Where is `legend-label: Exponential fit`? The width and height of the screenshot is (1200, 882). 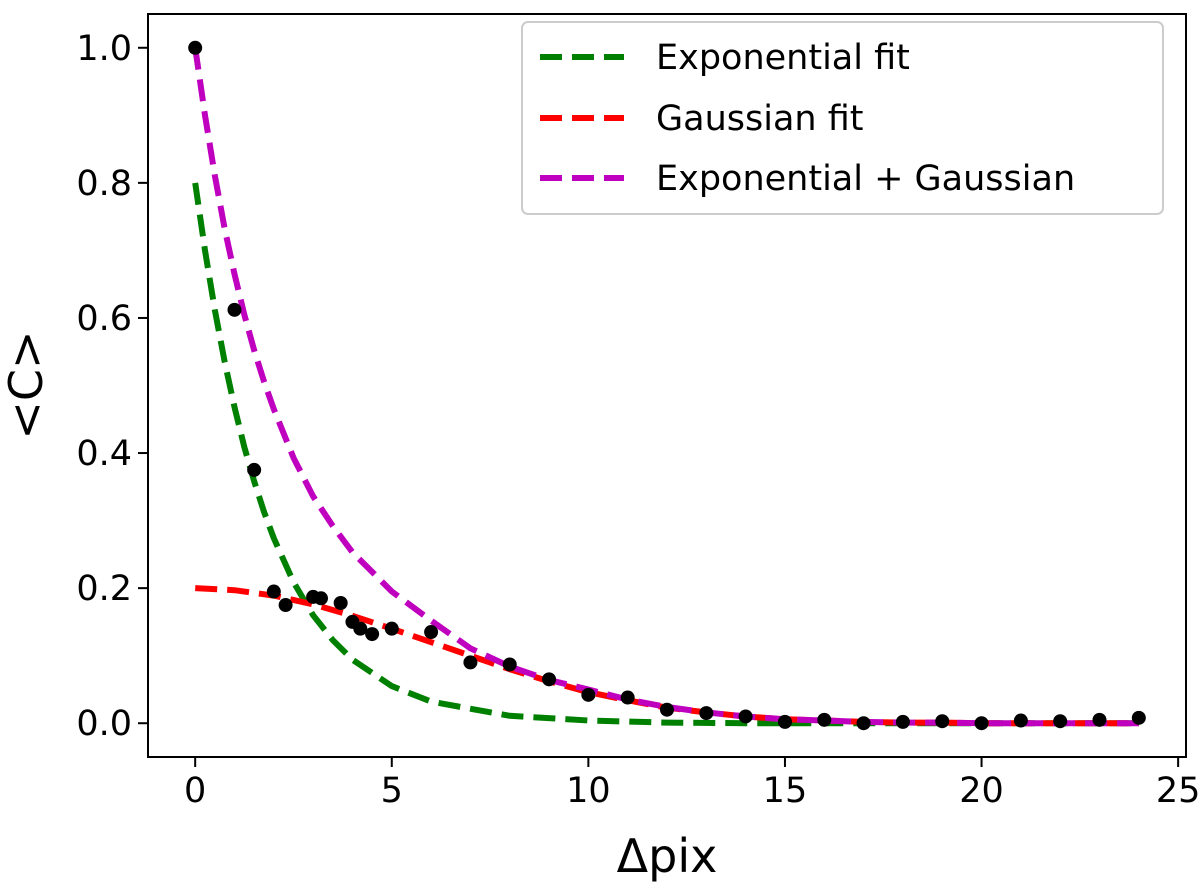
legend-label: Exponential fit is located at coordinates (783, 58).